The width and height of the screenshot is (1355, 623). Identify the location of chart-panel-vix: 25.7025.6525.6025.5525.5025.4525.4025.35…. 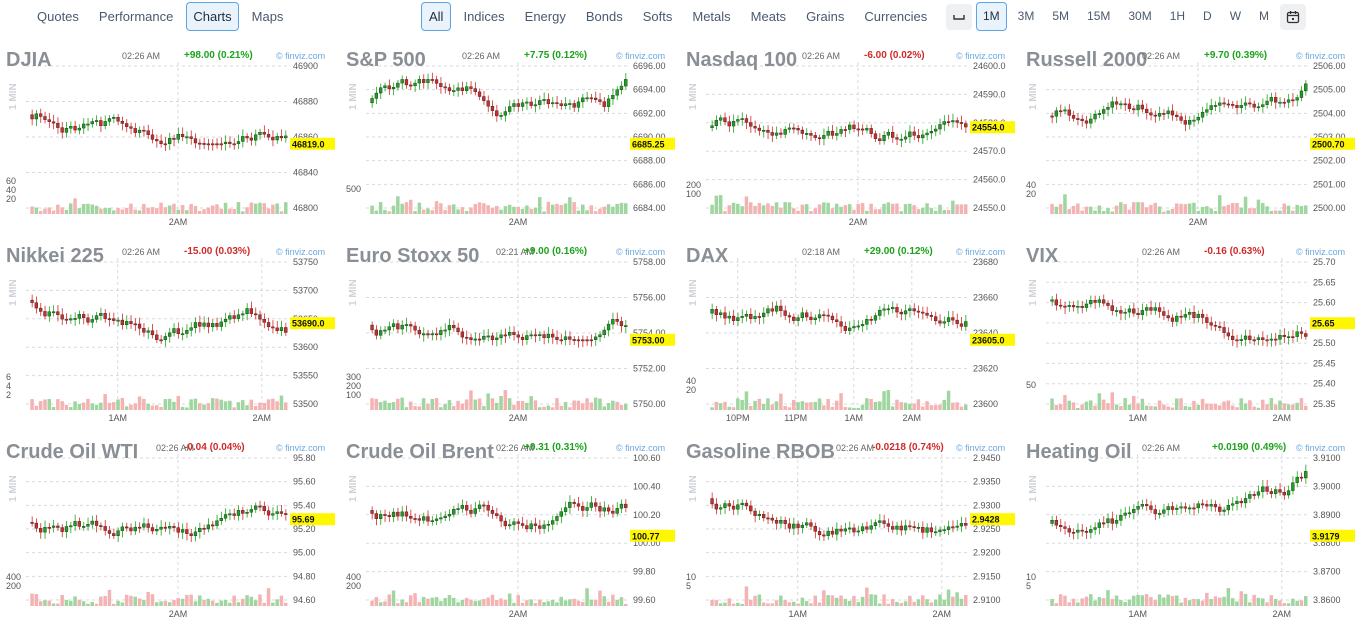
(1187, 331).